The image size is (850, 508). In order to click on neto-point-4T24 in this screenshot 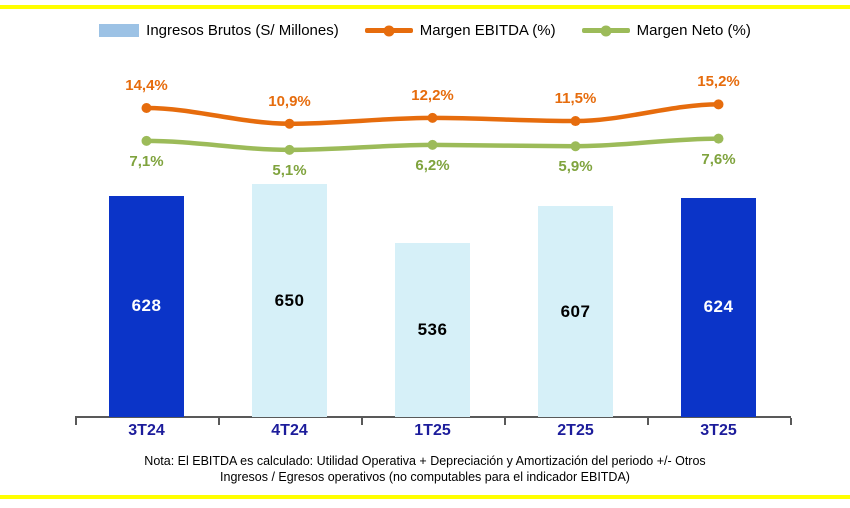, I will do `click(289, 149)`.